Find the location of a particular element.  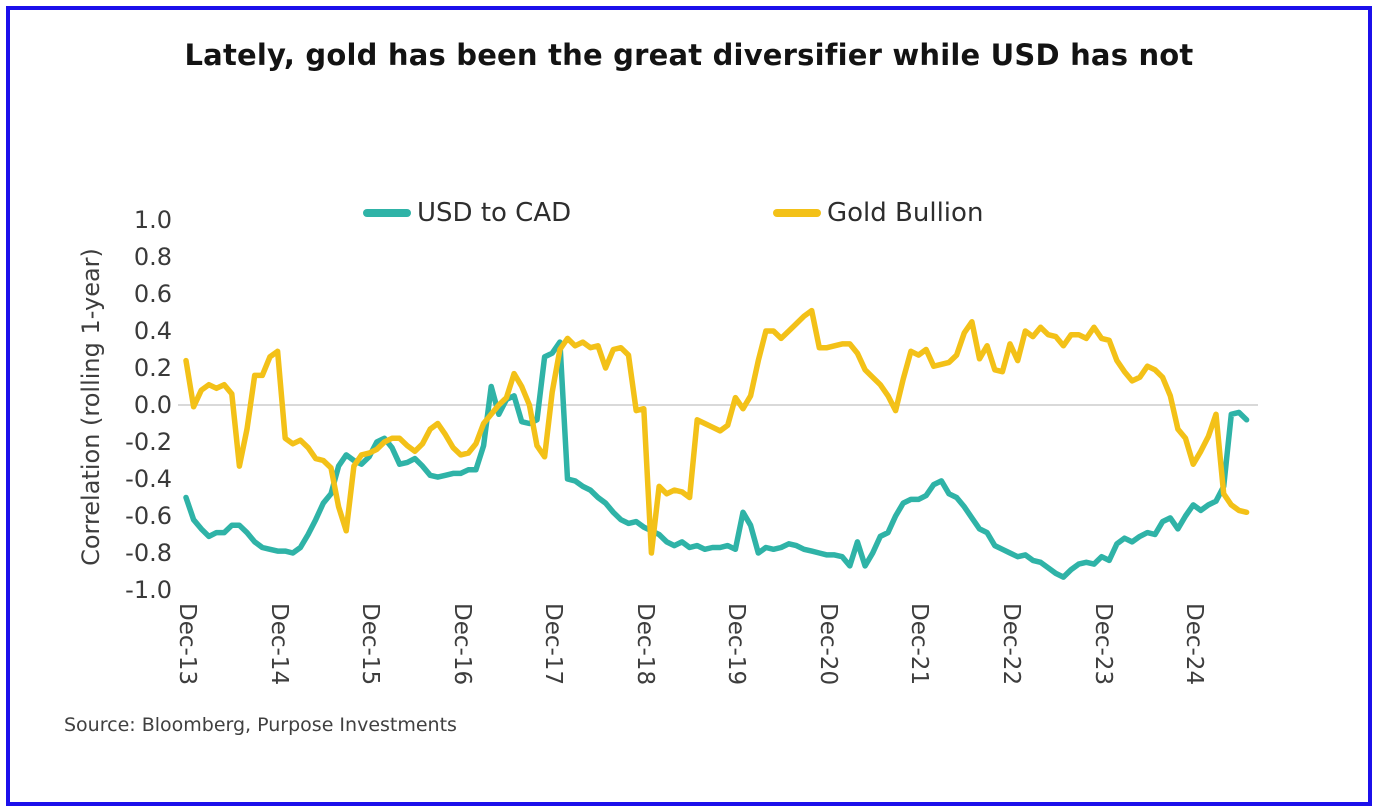

x-tick-label: Dec-20 is located at coordinates (827, 644).